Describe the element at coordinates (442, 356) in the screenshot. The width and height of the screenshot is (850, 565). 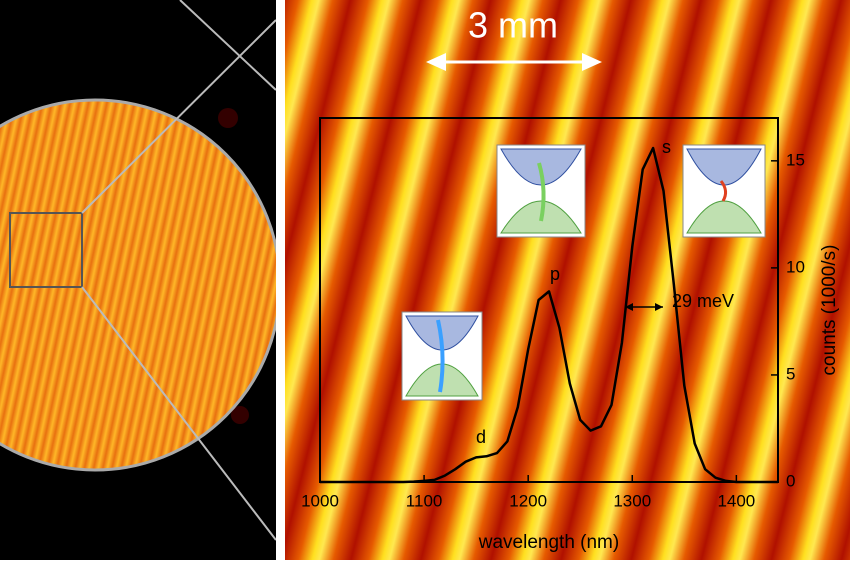
I see `inset-d` at that location.